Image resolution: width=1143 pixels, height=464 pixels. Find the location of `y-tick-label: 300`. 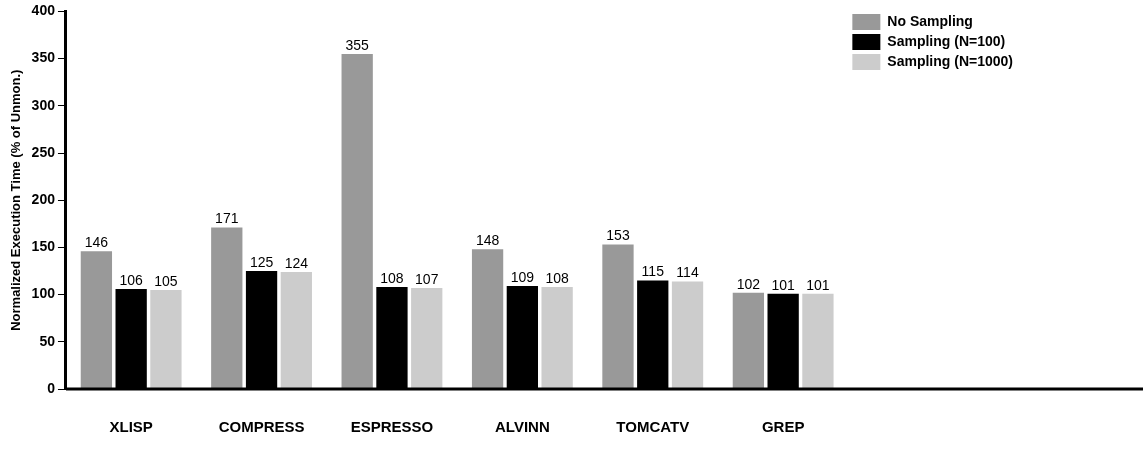

y-tick-label: 300 is located at coordinates (43, 104).